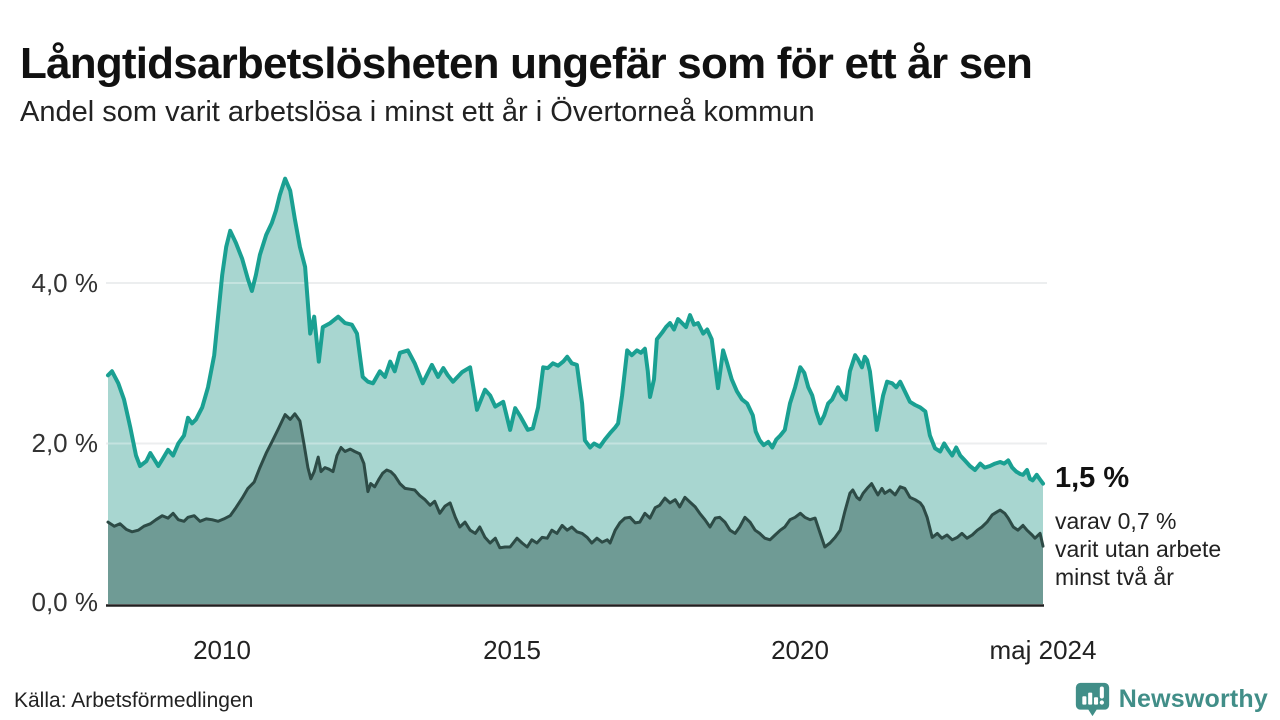  Describe the element at coordinates (1092, 478) in the screenshot. I see `end-value-label: 1,5 %` at that location.